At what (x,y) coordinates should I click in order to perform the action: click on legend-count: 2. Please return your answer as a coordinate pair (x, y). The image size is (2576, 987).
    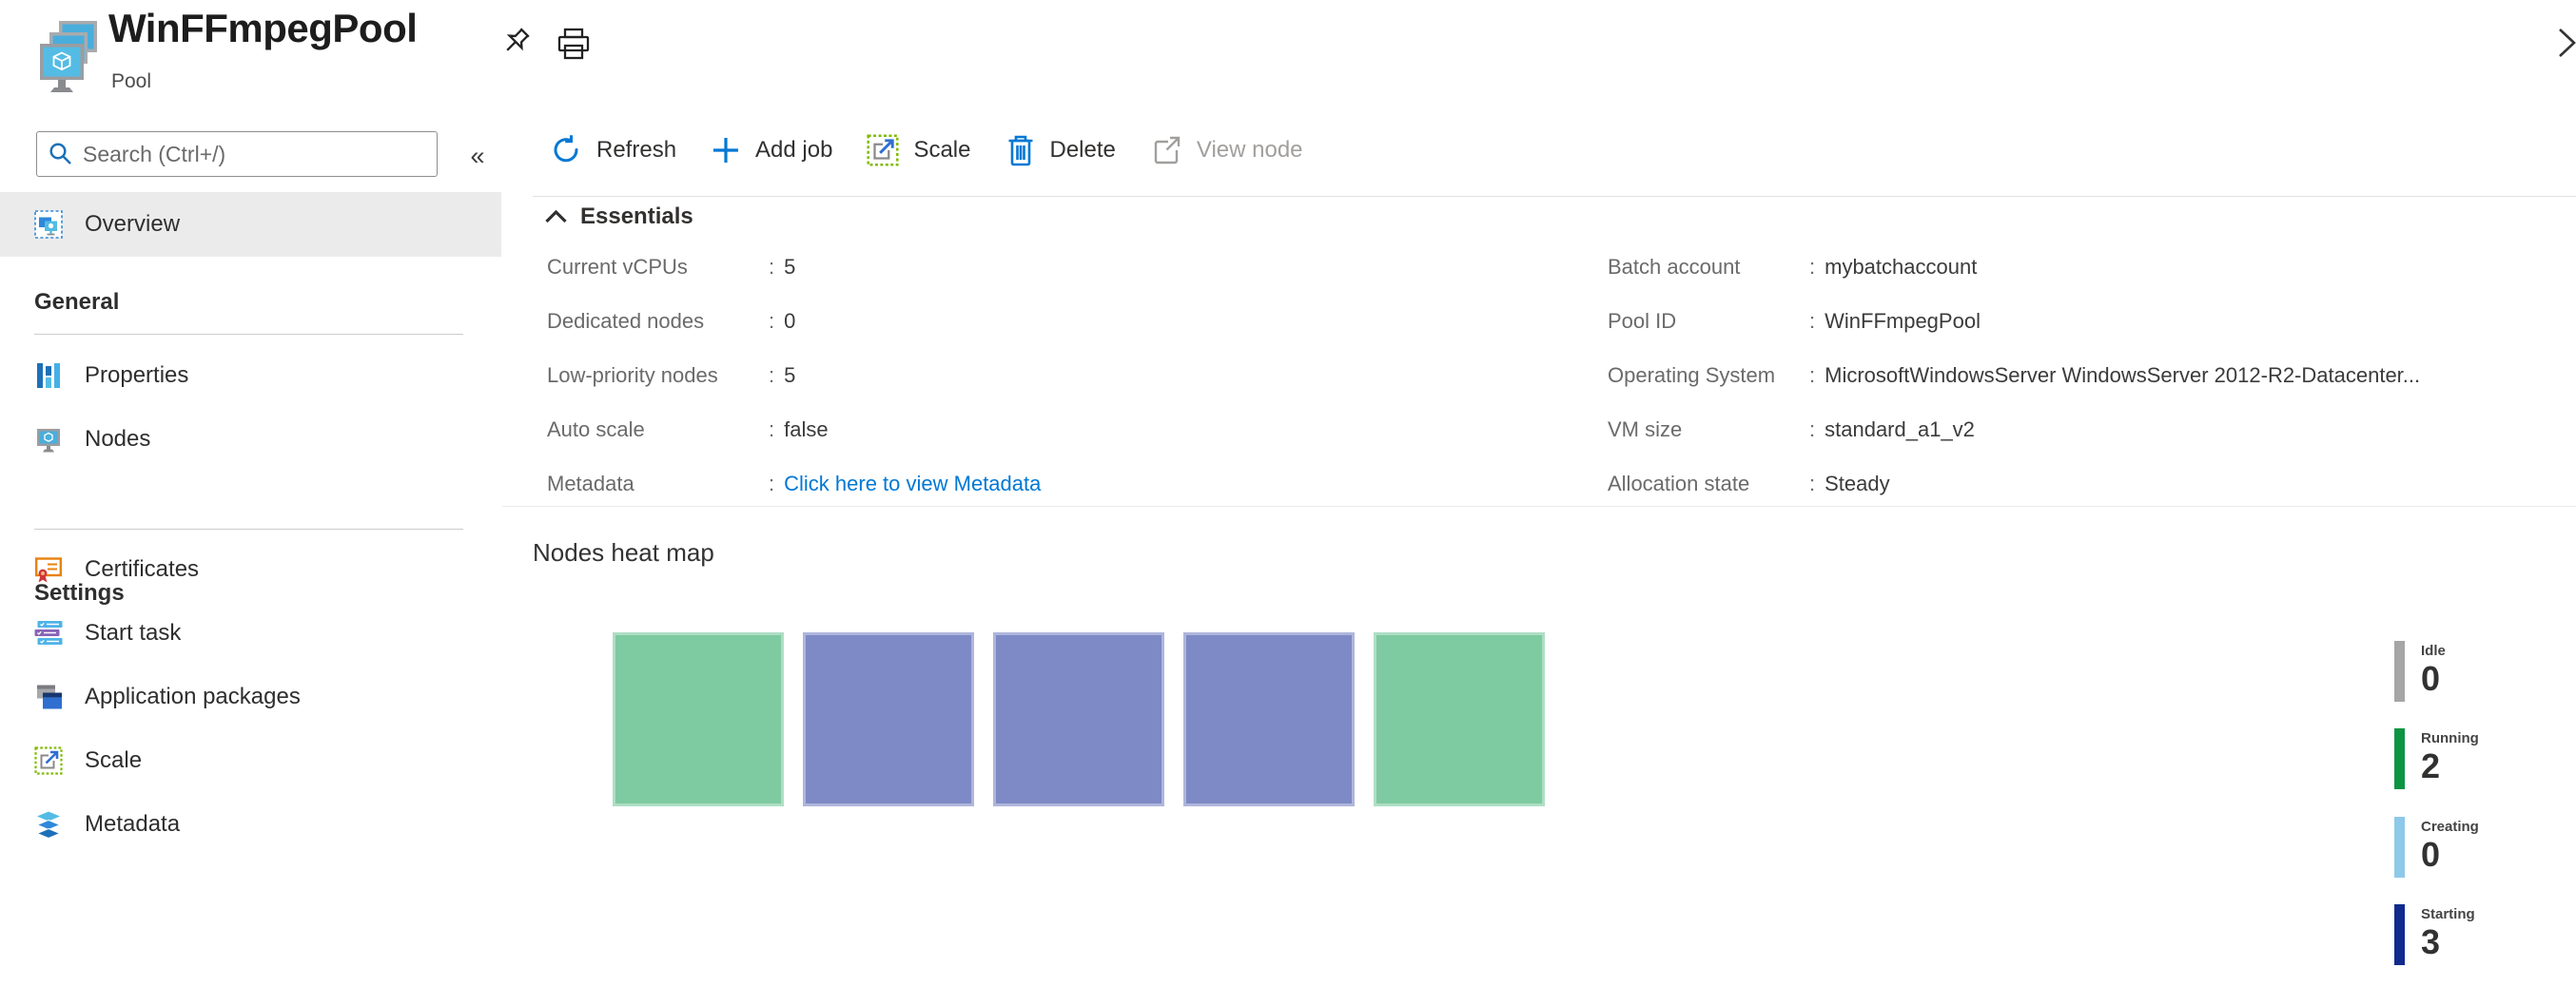
    Looking at the image, I should click on (2431, 765).